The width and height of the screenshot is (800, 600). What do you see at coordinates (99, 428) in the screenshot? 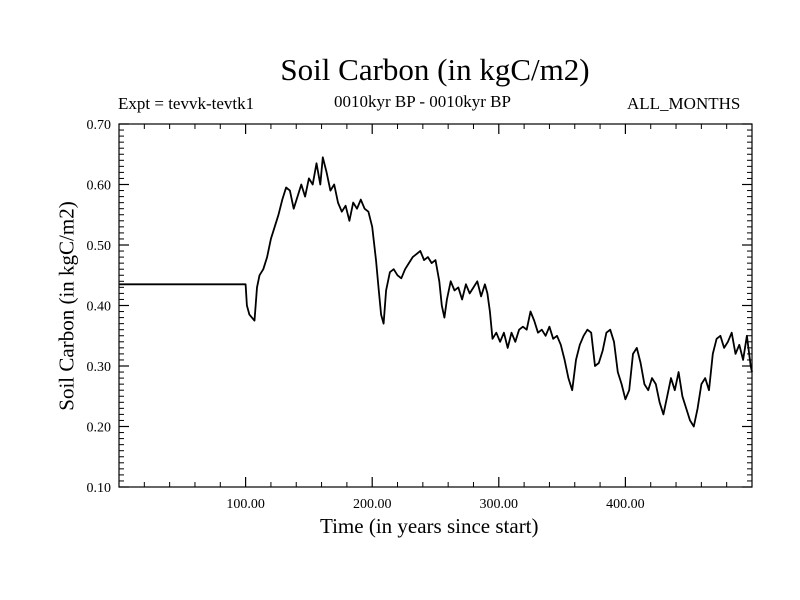
I see `y-tick-label: 0.20` at bounding box center [99, 428].